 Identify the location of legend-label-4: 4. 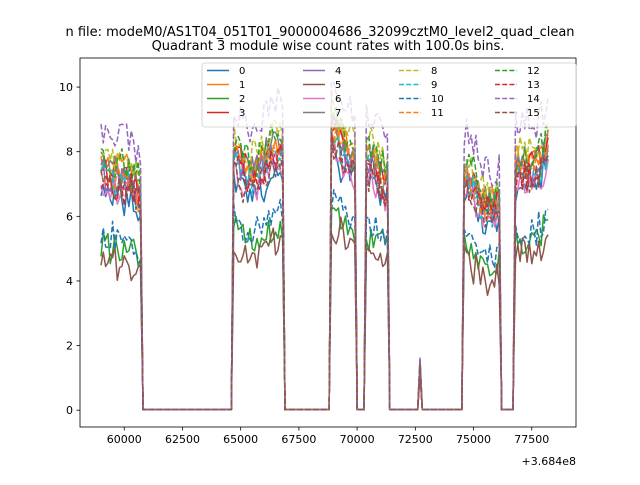
(338, 71).